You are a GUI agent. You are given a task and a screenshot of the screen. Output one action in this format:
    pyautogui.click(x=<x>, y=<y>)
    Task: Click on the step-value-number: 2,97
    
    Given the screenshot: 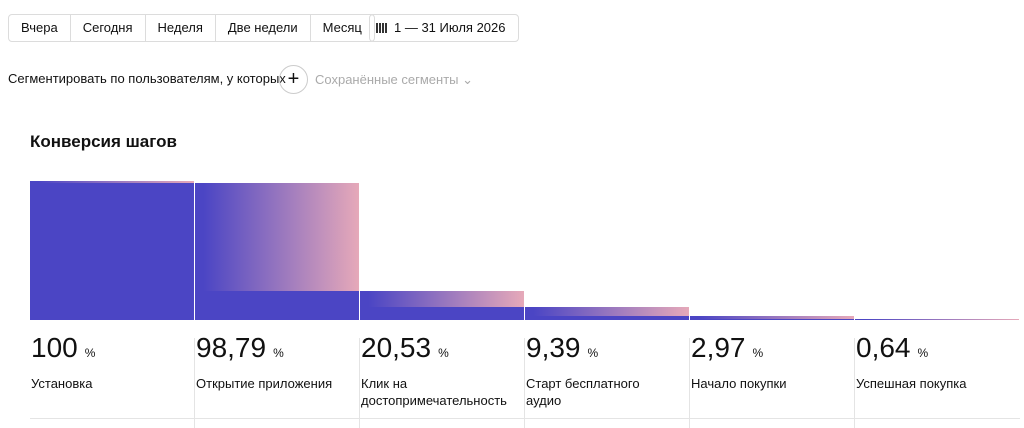 What is the action you would take?
    pyautogui.click(x=718, y=347)
    